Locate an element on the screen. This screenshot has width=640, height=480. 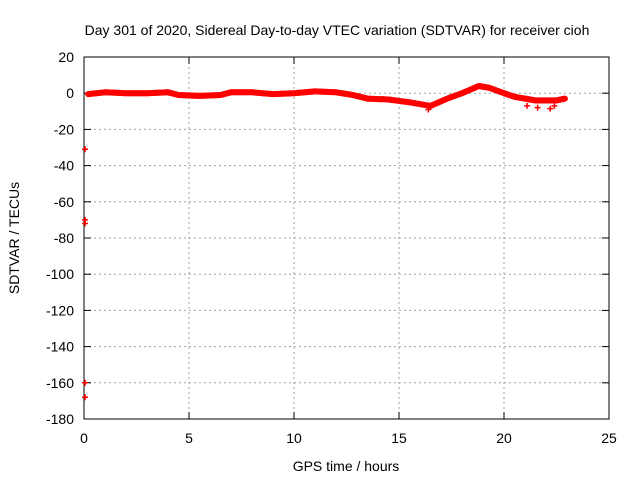
x-tick-label: 25 is located at coordinates (609, 438).